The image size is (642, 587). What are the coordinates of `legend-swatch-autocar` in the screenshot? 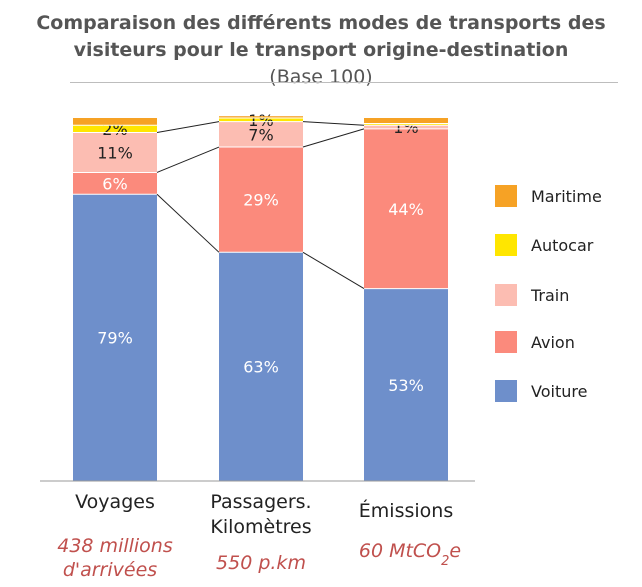 It's located at (506, 245).